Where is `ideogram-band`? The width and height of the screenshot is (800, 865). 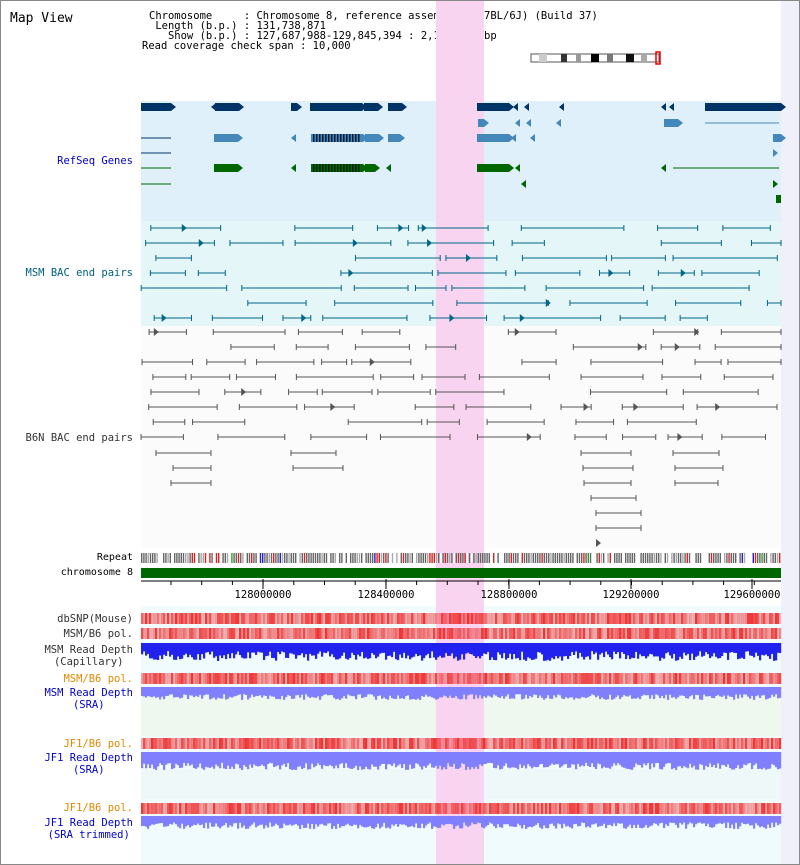 ideogram-band is located at coordinates (564, 58).